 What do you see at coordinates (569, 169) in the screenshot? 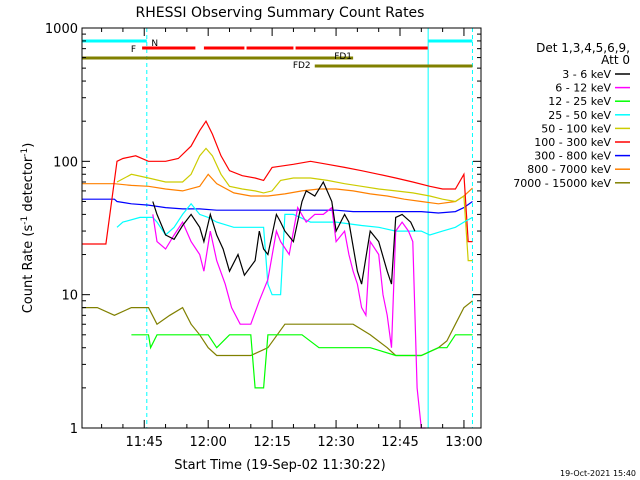
I see `legend-label-8: 800 - 7000 keV` at bounding box center [569, 169].